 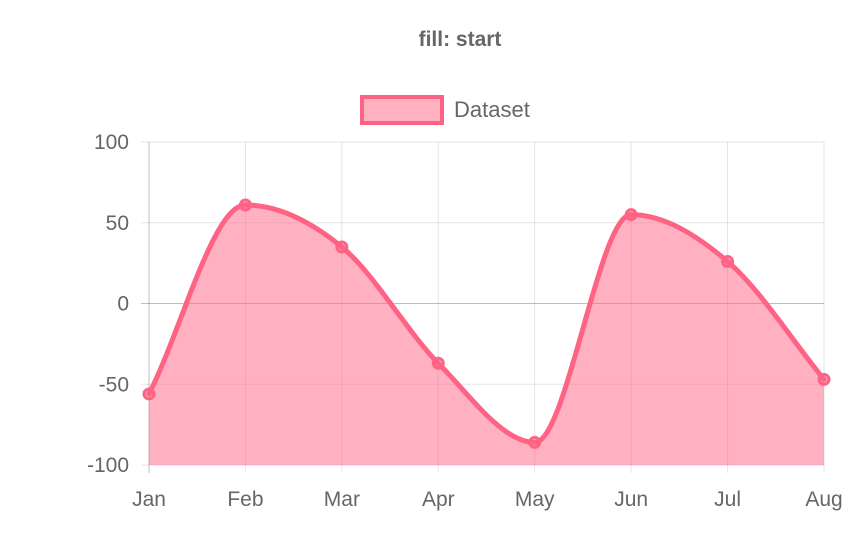 What do you see at coordinates (727, 499) in the screenshot?
I see `x-tick-label: Jul` at bounding box center [727, 499].